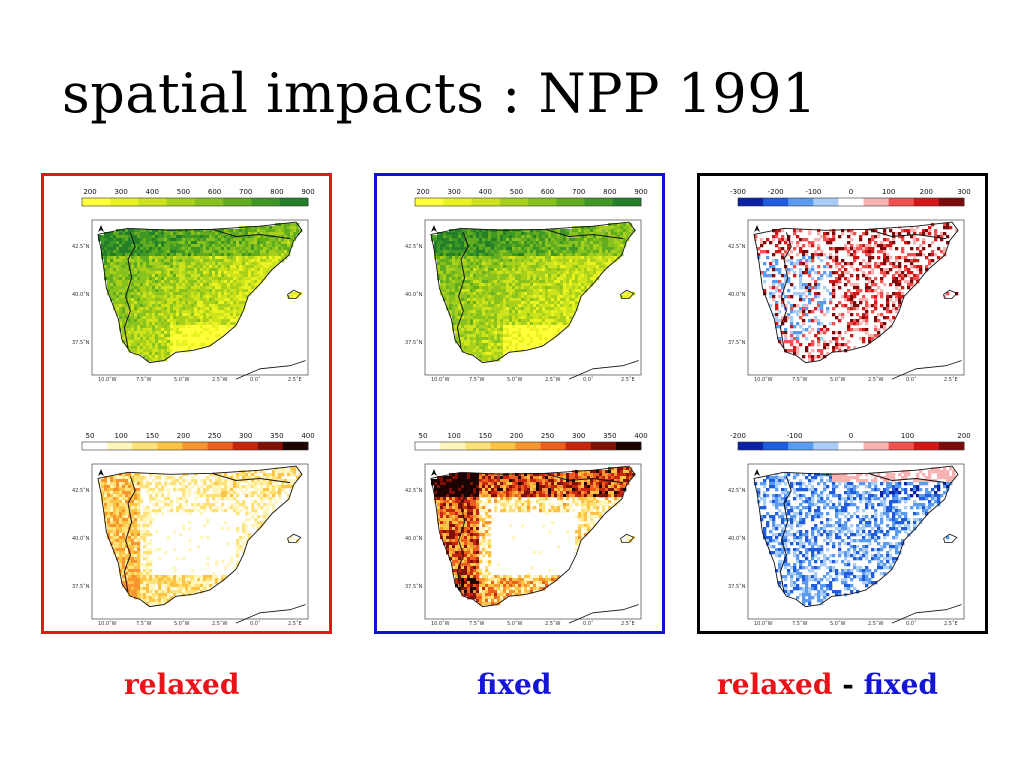 The height and width of the screenshot is (768, 1024). Describe the element at coordinates (775, 684) in the screenshot. I see `caption-difference-left: relaxed` at that location.